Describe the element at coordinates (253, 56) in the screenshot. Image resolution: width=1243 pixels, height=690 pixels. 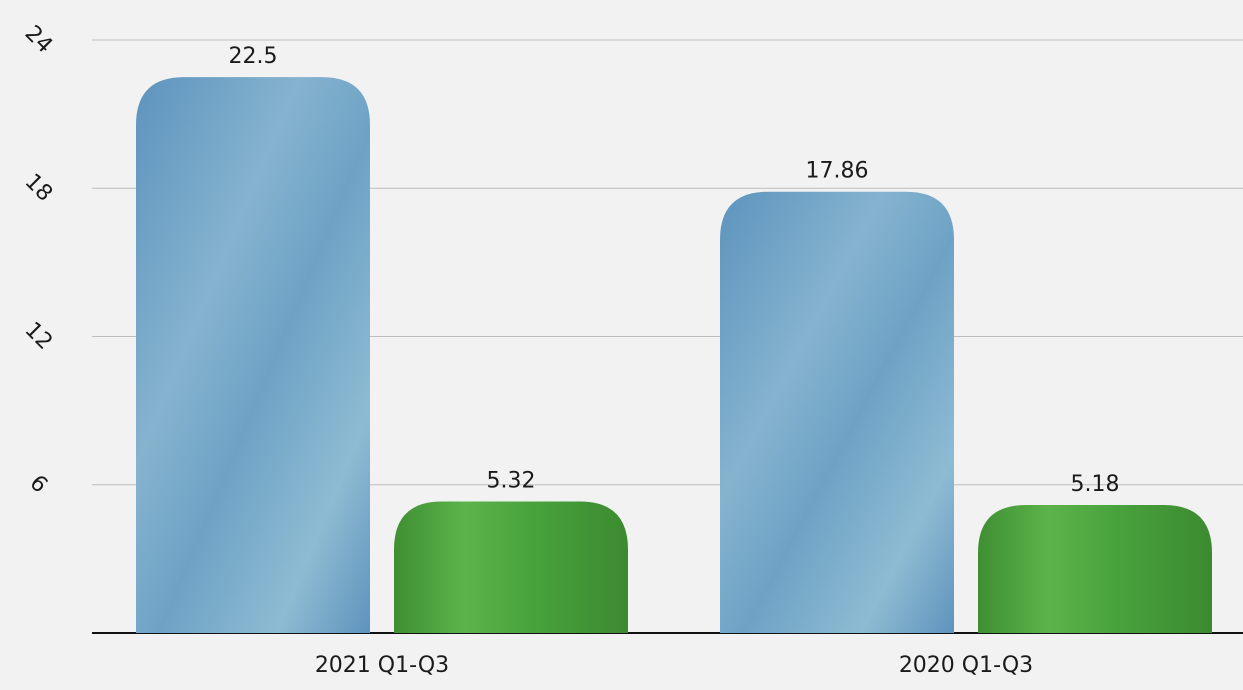
I see `data-label: 22.5` at that location.